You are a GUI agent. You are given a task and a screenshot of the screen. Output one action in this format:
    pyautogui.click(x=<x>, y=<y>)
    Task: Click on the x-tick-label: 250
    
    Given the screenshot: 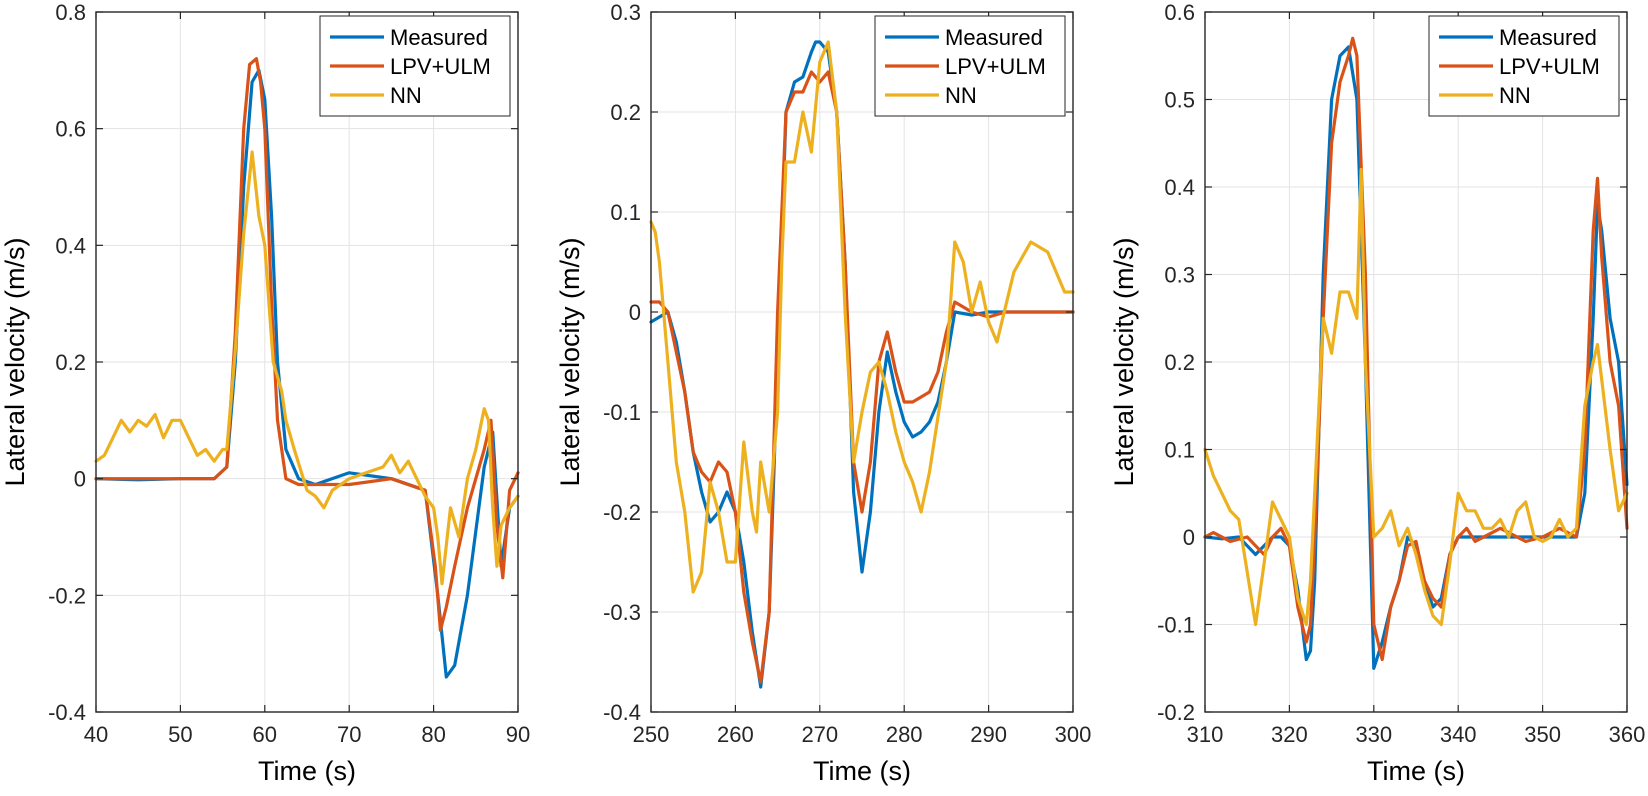 What is the action you would take?
    pyautogui.click(x=651, y=734)
    